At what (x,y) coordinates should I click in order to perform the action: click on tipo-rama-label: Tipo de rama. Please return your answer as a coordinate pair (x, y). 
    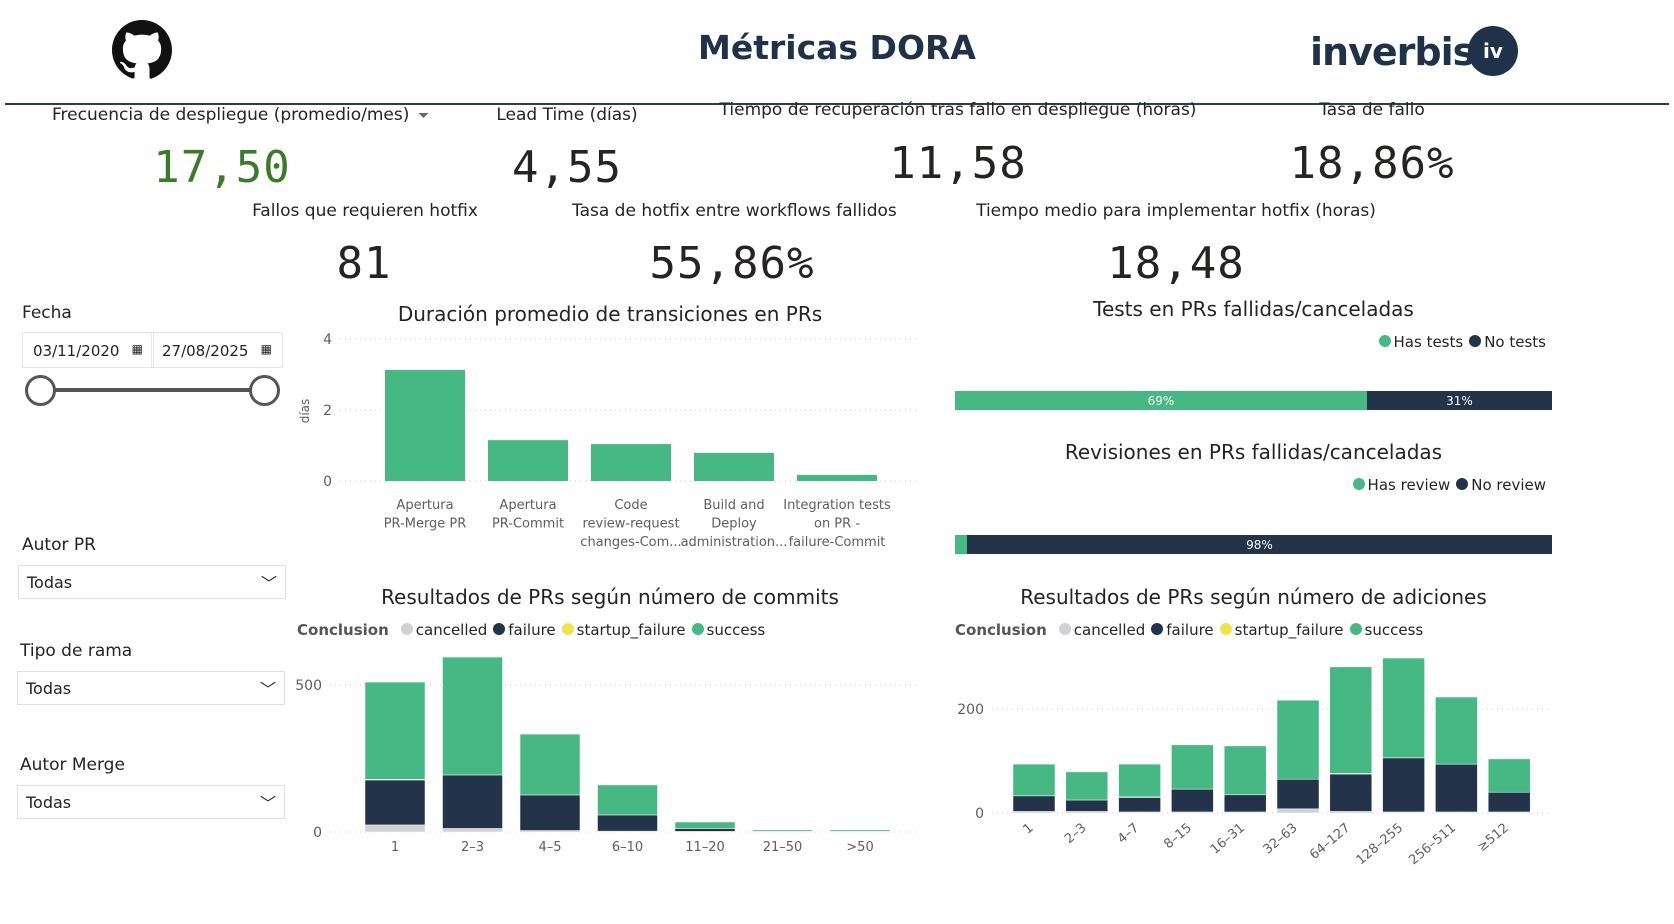
    Looking at the image, I should click on (76, 651).